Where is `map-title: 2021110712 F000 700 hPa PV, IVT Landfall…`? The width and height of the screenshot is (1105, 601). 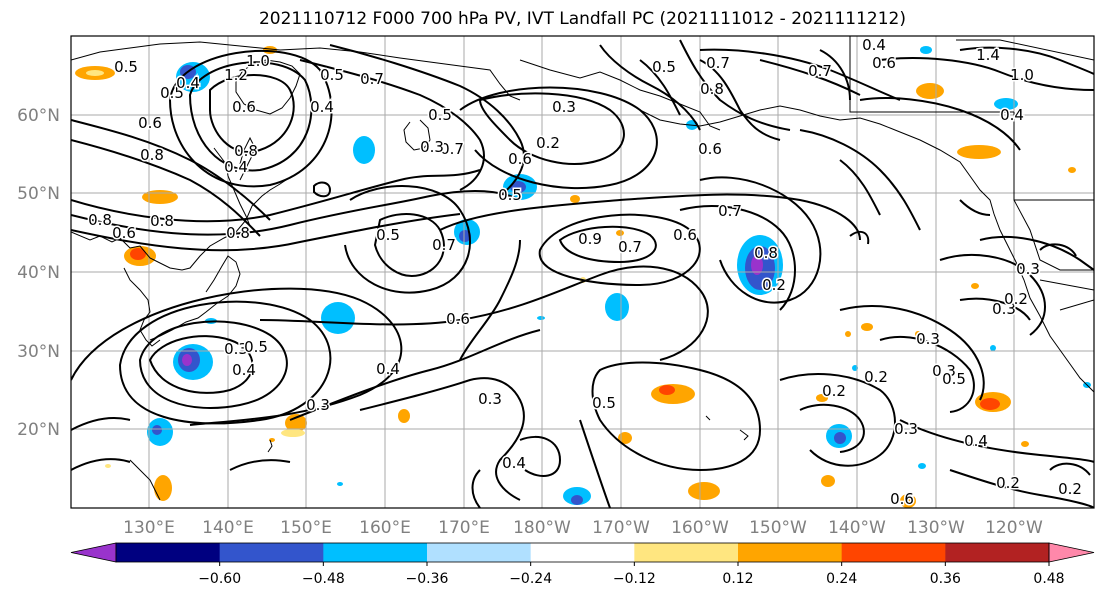
map-title: 2021110712 F000 700 hPa PV, IVT Landfall… is located at coordinates (582, 19).